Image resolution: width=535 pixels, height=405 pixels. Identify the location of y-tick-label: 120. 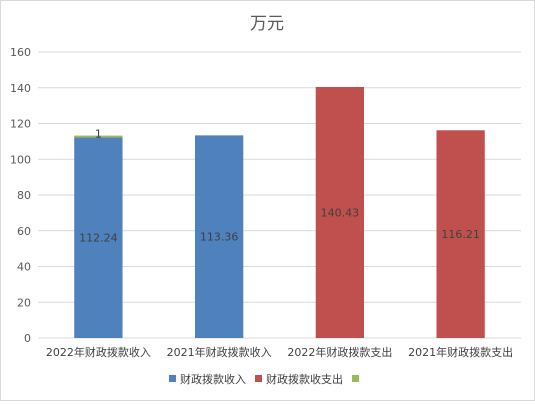
(20, 124).